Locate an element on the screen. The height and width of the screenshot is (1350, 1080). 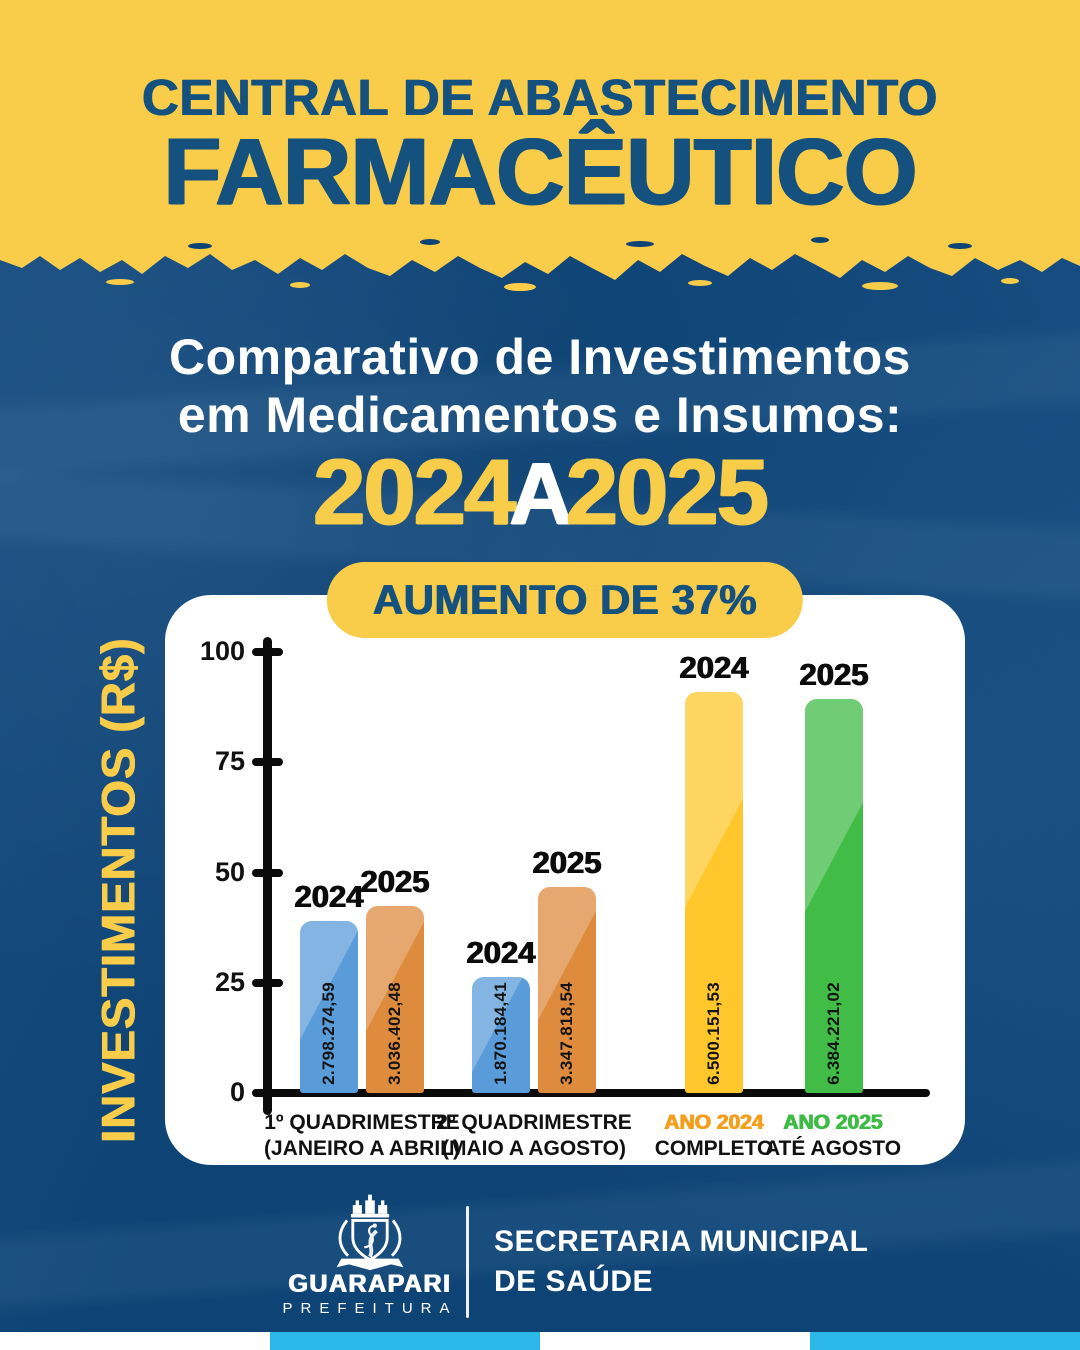
bar-value-label: 3.347.818,54 is located at coordinates (566, 1033).